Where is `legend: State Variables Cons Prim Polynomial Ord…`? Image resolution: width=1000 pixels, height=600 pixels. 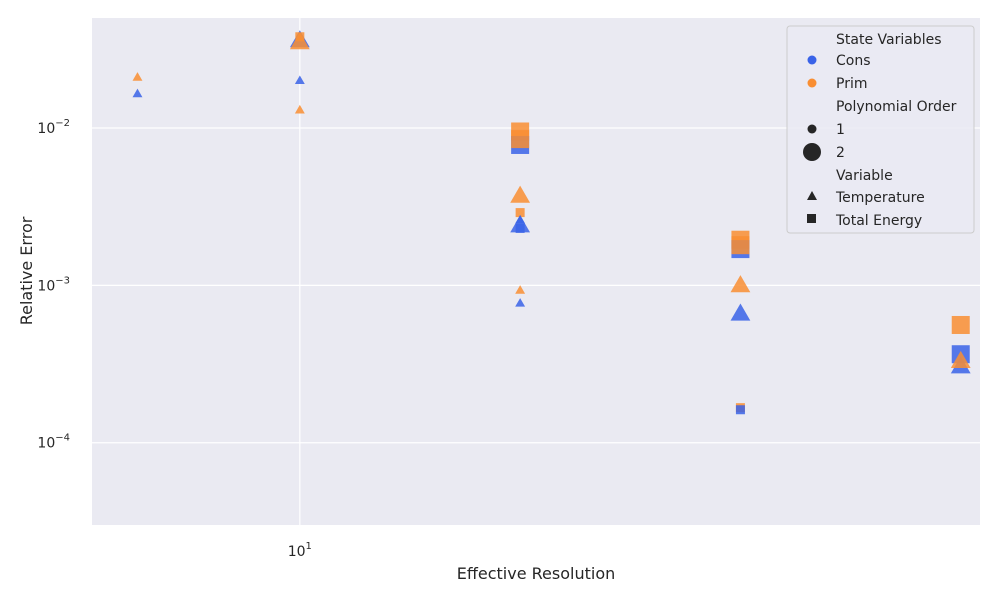 legend: State Variables Cons Prim Polynomial Ord… is located at coordinates (880, 129).